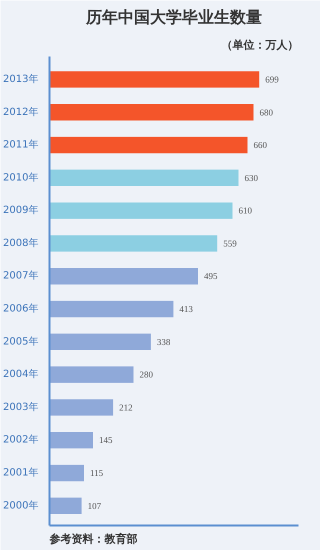 The image size is (320, 550). Describe the element at coordinates (245, 211) in the screenshot. I see `data-label: 610` at that location.